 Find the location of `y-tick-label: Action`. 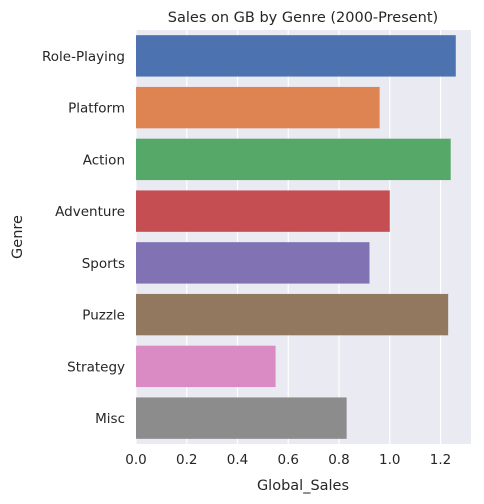

y-tick-label: Action is located at coordinates (104, 160).